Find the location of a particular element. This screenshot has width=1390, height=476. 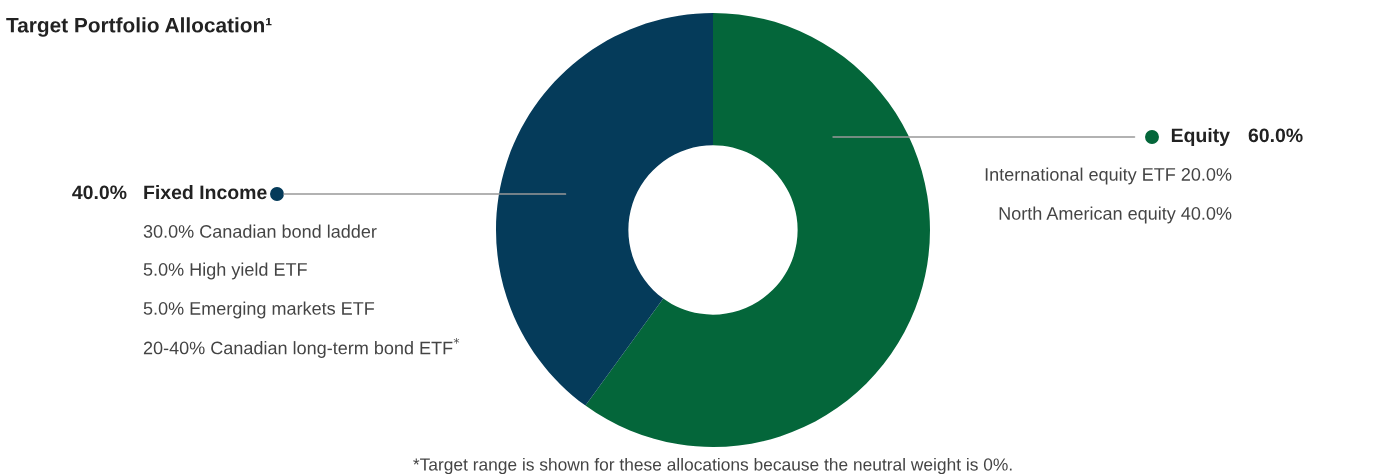

text: North American equity 40.0% is located at coordinates (1115, 215).